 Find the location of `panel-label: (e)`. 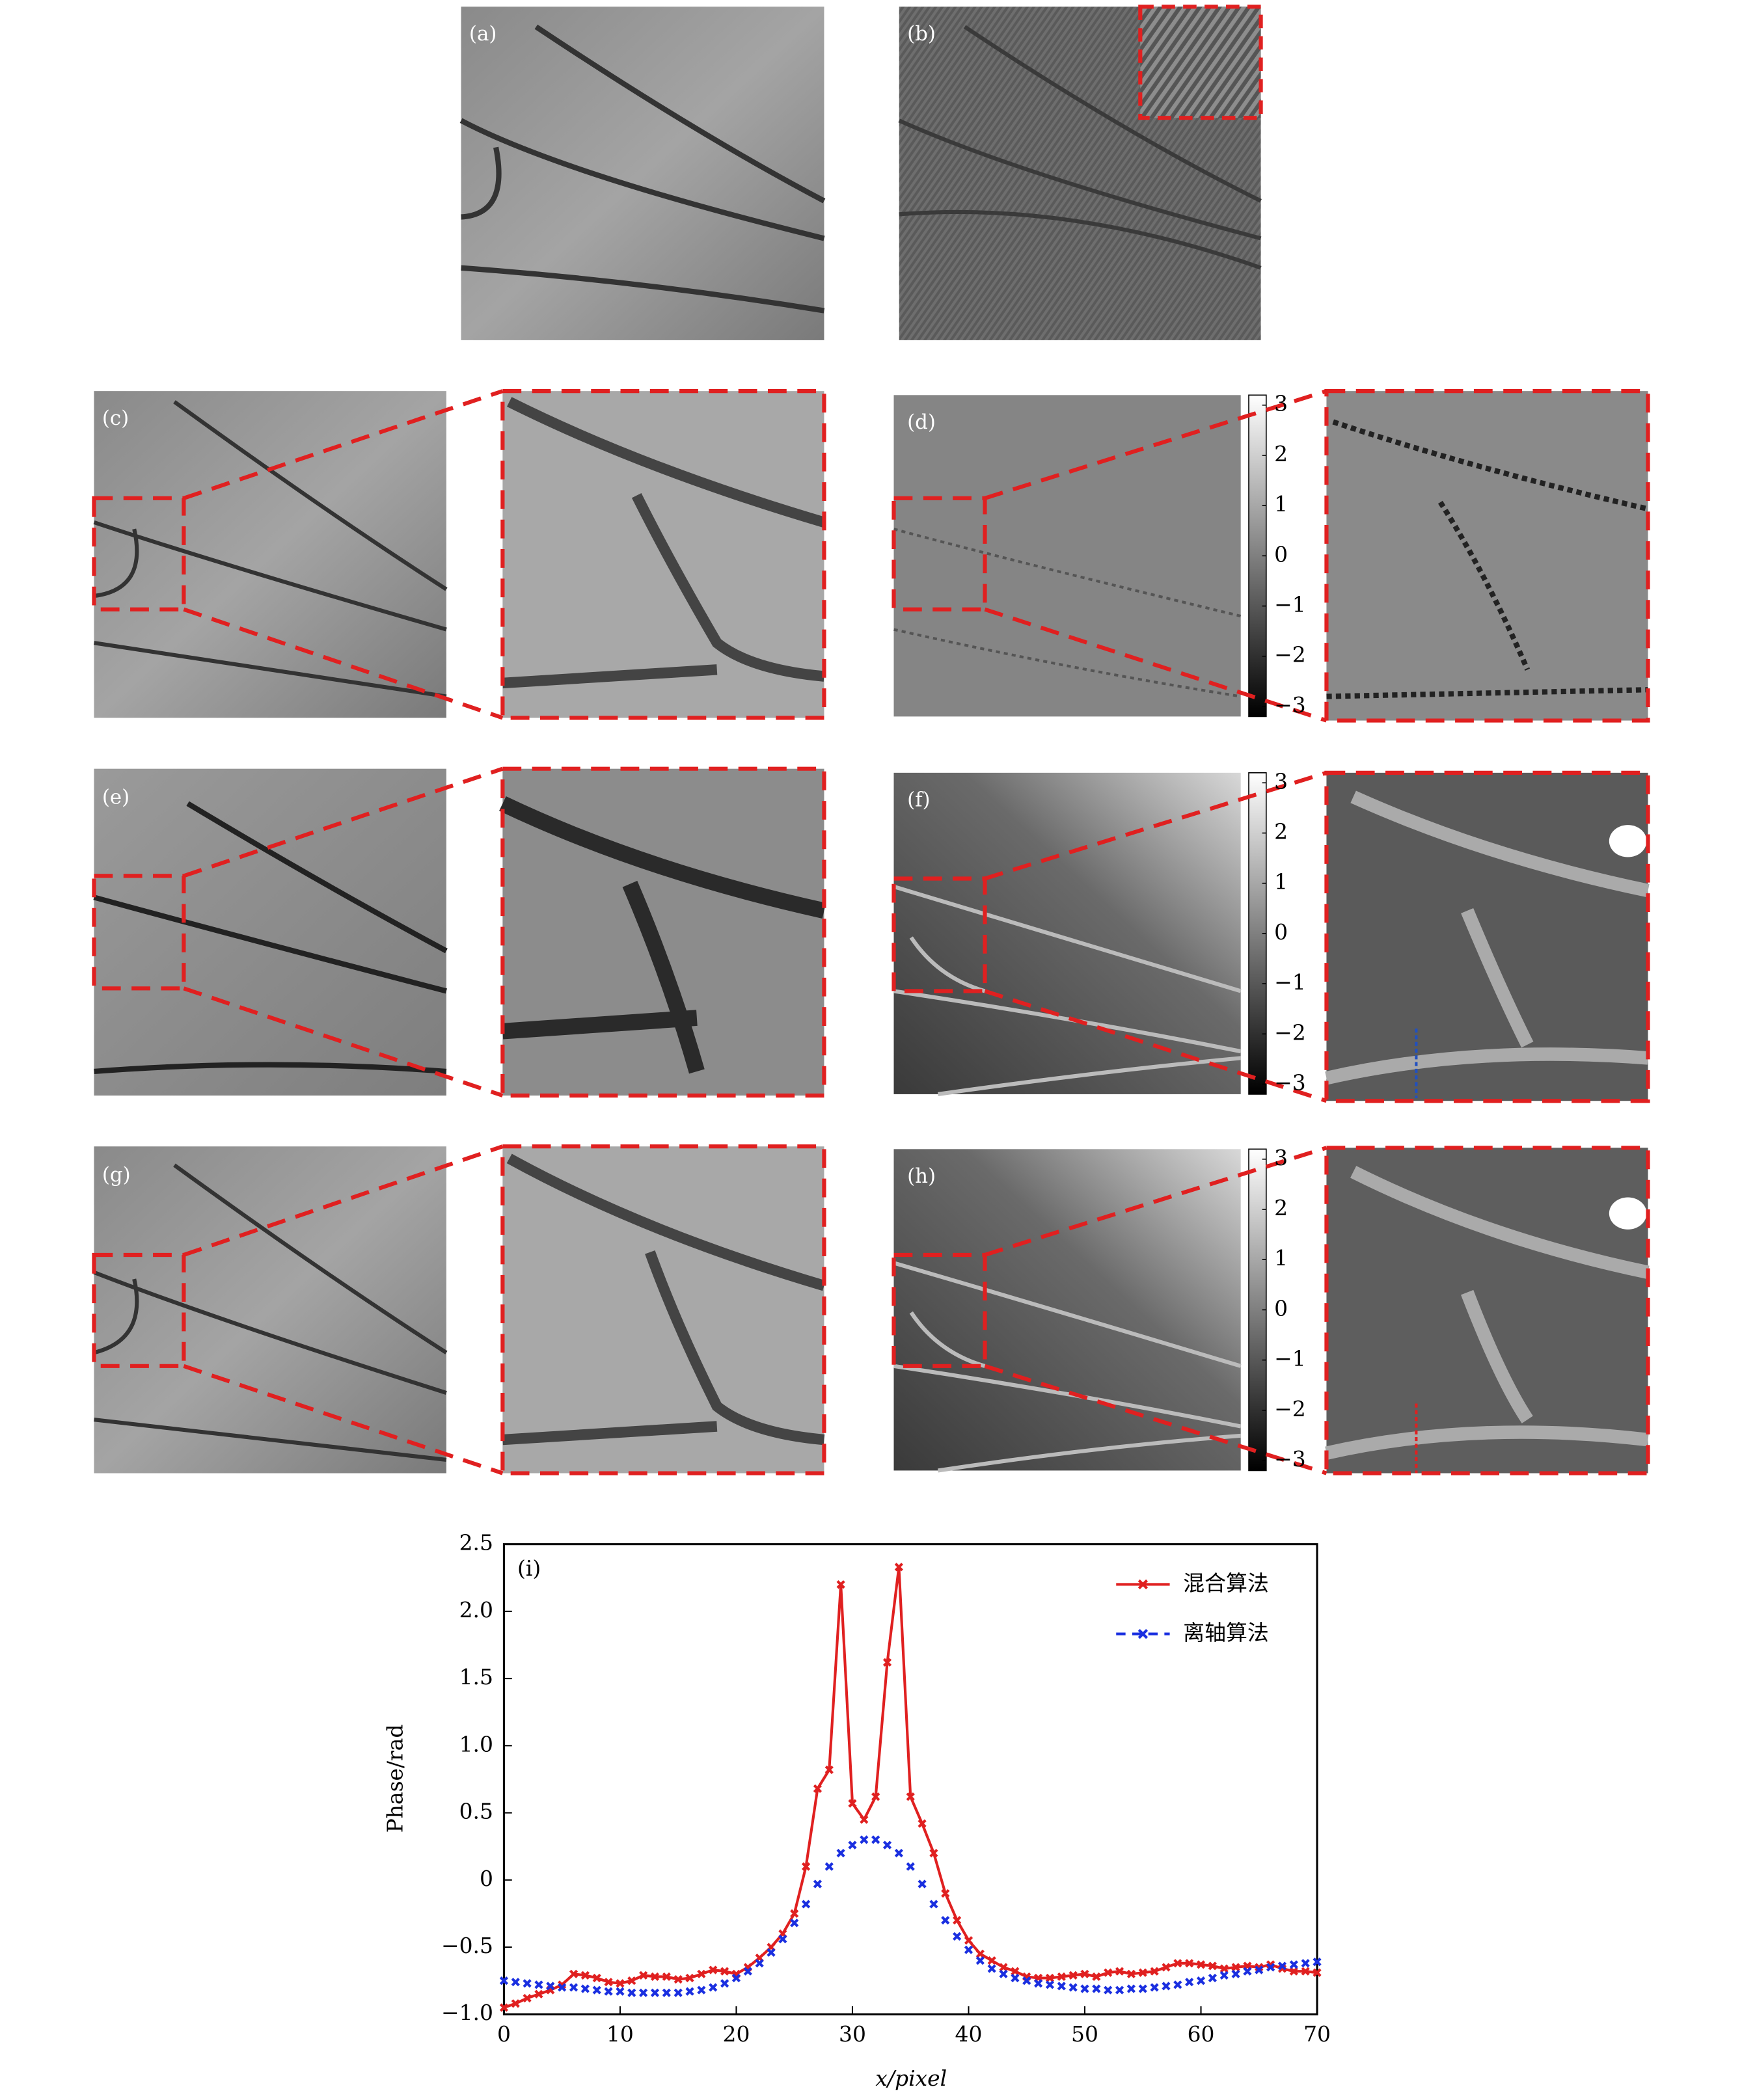

panel-label: (e) is located at coordinates (115, 797).